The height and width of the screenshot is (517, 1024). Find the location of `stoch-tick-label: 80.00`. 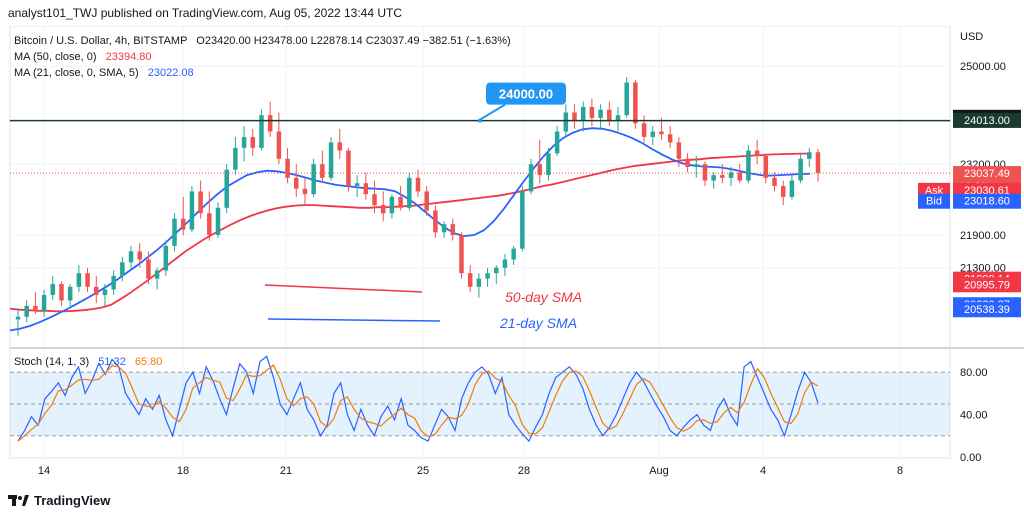

stoch-tick-label: 80.00 is located at coordinates (974, 373).